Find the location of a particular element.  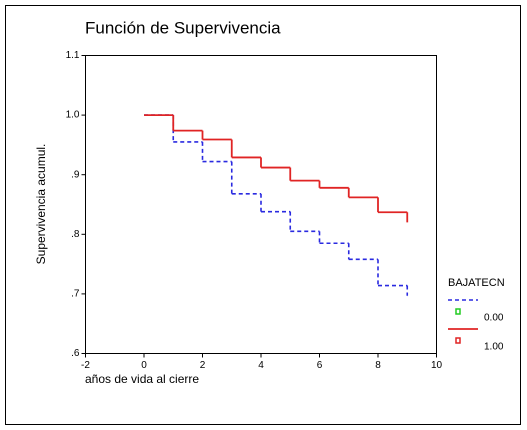

y-tick-label: .9 is located at coordinates (75, 174).